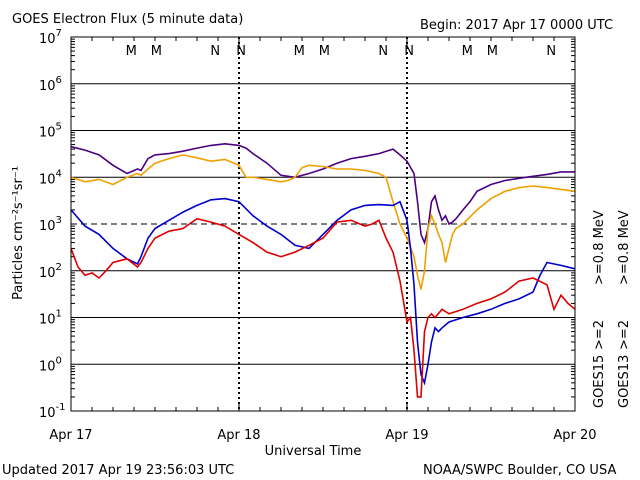  Describe the element at coordinates (519, 470) in the screenshot. I see `credit-text: NOAA/SWPC Boulder, CO USA` at that location.